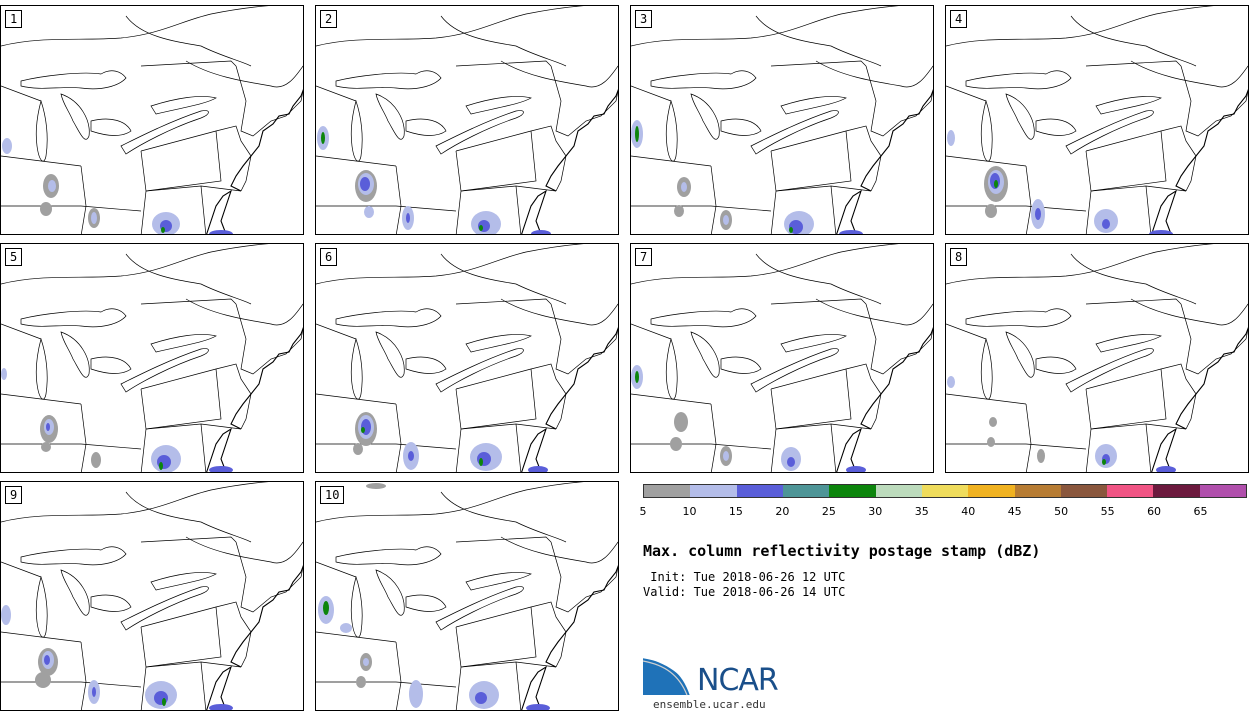 This screenshot has height=712, width=1260. I want to click on reflectivity-colorbar, so click(945, 491).